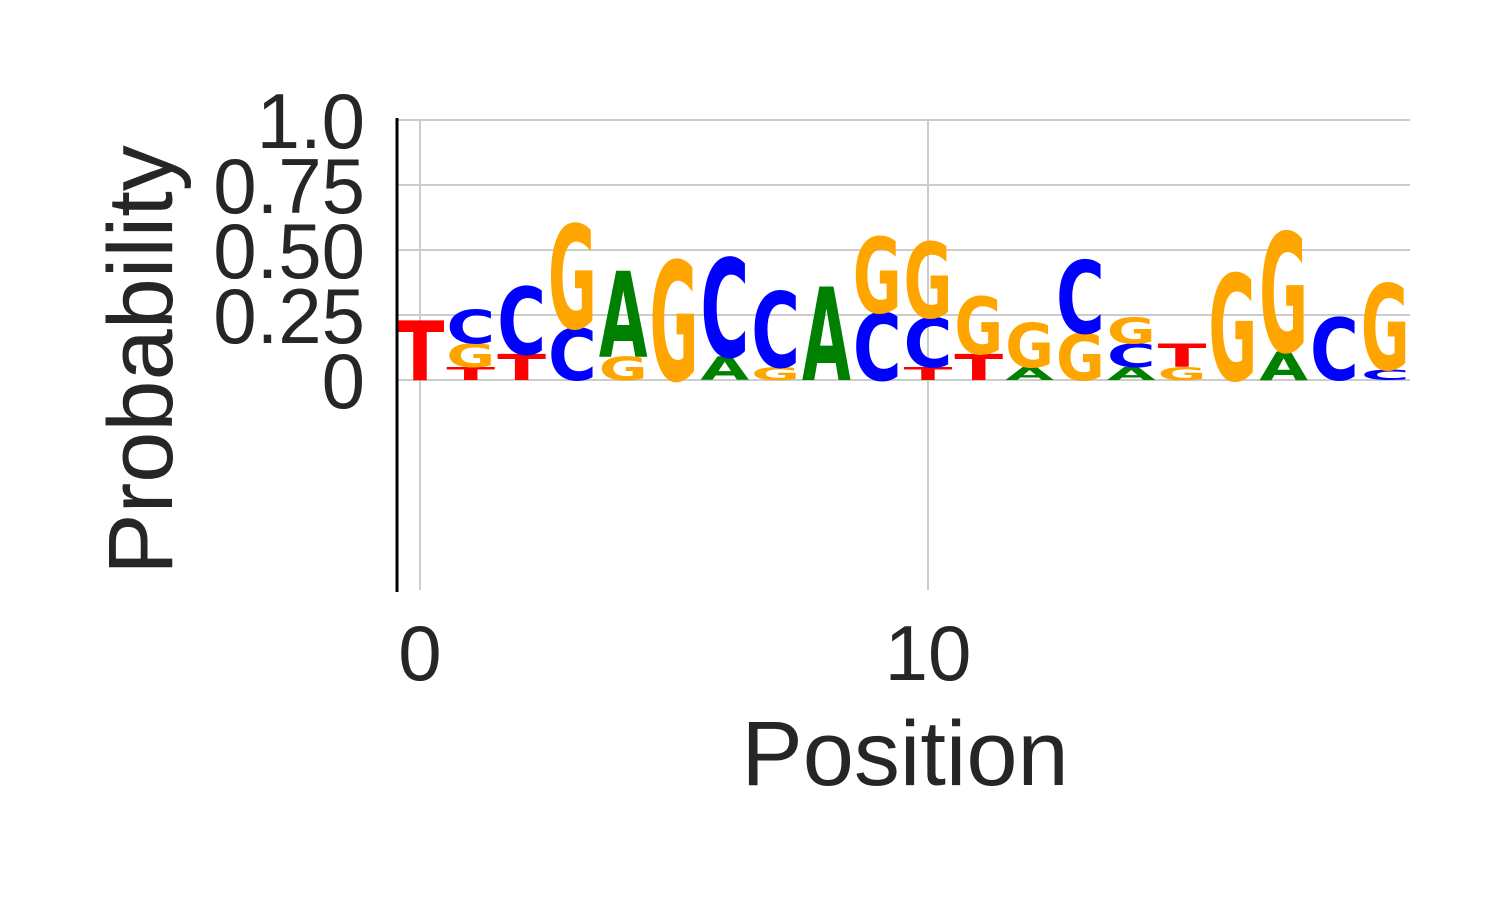  I want to click on logo-letter-A-pos-8-0: A, so click(826, 336).